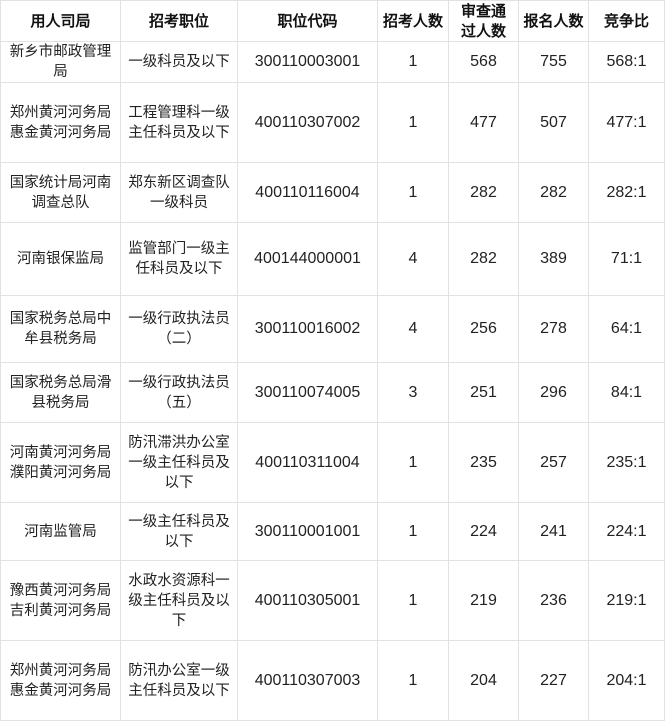  I want to click on cell-code: 300110003001, so click(307, 62).